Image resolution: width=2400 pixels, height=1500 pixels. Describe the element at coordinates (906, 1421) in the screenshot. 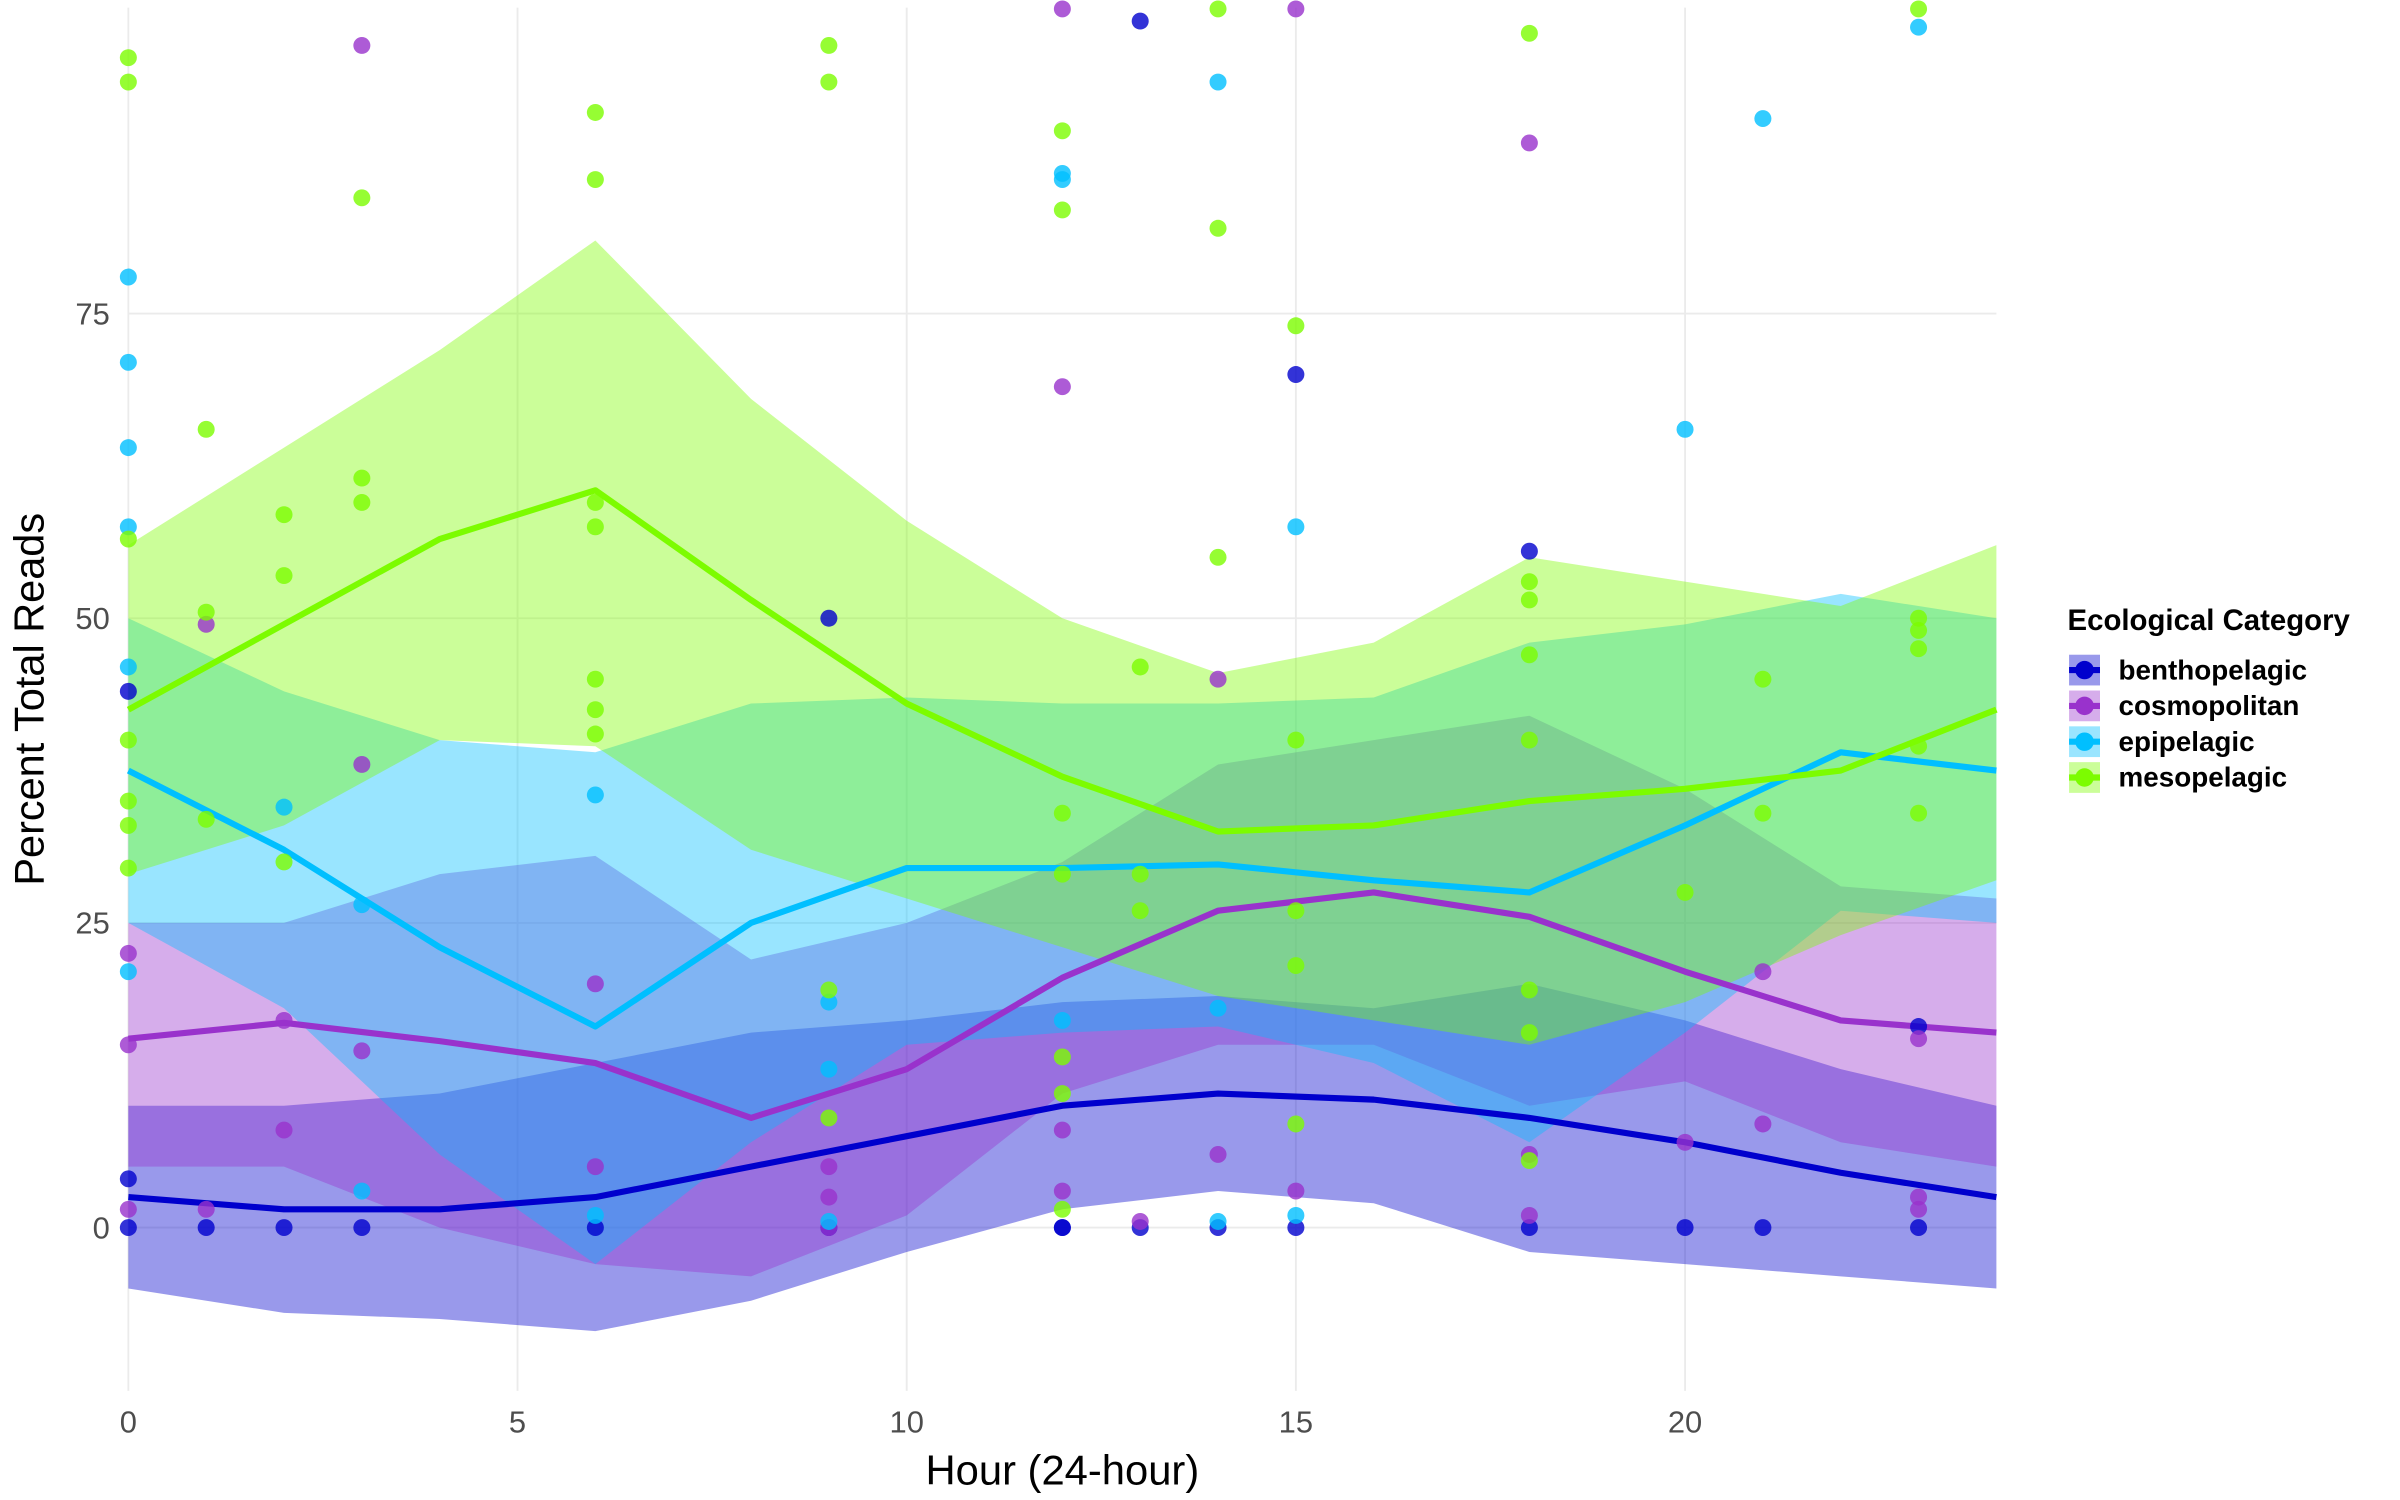

I see `x-tick-label: 10` at that location.